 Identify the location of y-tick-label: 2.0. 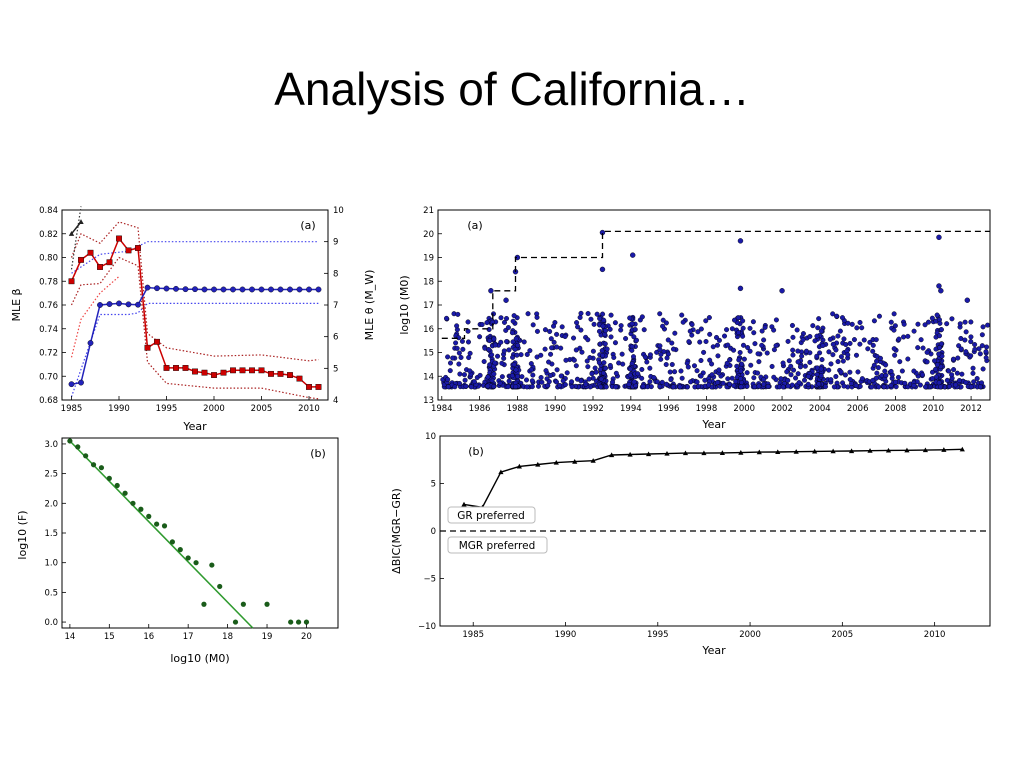
(51, 504).